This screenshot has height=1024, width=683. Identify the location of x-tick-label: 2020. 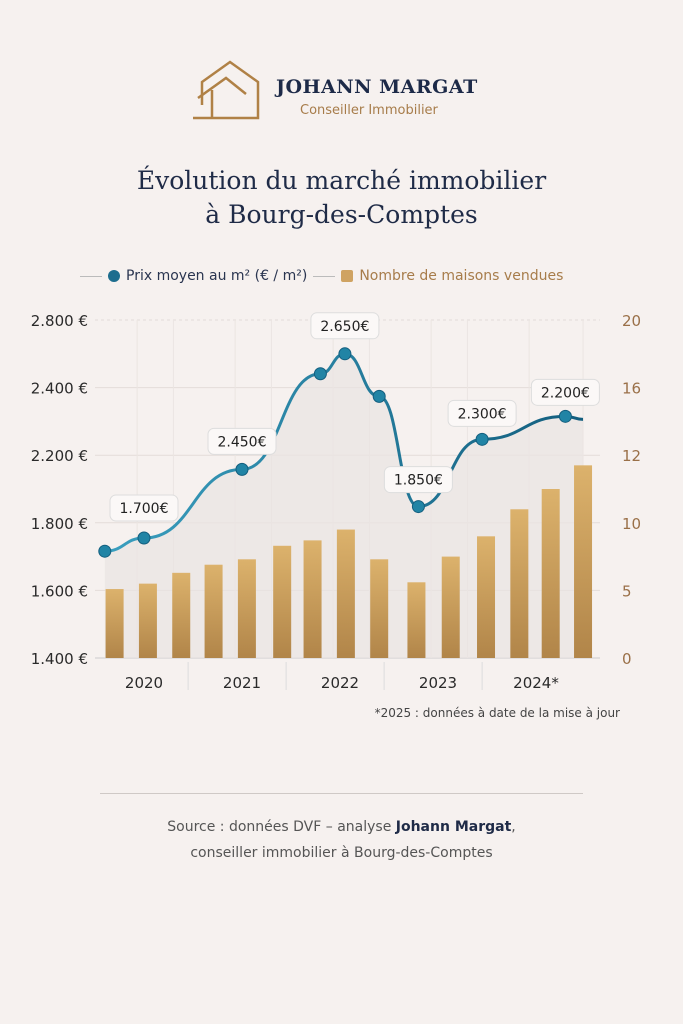
(144, 683).